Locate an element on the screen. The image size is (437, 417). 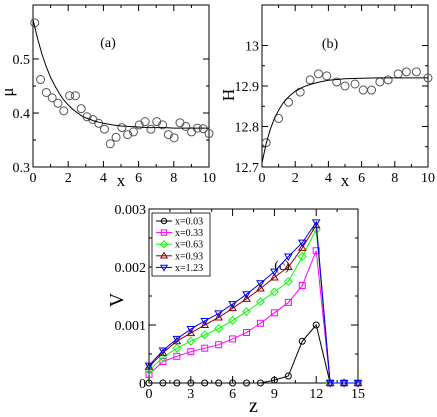
series-line is located at coordinates (253, 353).